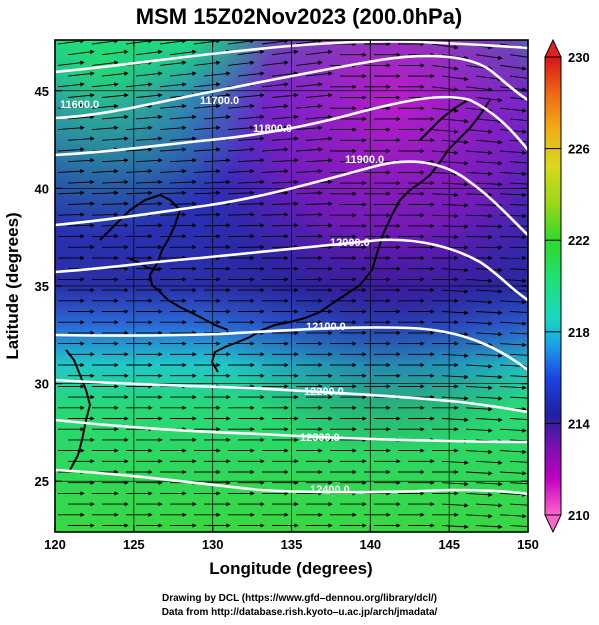 The image size is (599, 625). I want to click on x-tick-labels: 120 125 130 135 140 145 150, so click(291, 544).